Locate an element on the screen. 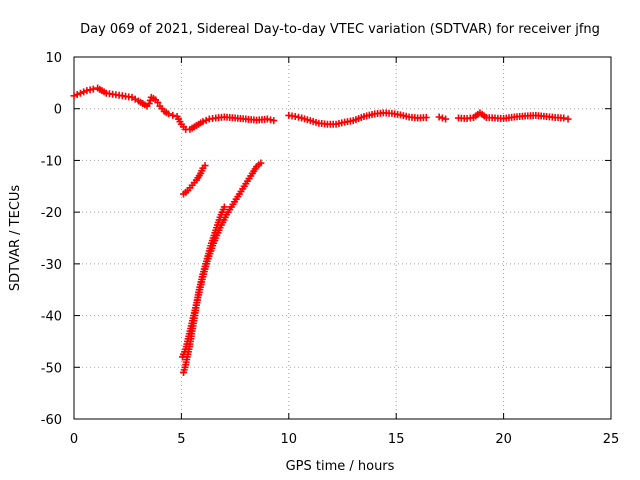  y-tick-label: 10 is located at coordinates (53, 58).